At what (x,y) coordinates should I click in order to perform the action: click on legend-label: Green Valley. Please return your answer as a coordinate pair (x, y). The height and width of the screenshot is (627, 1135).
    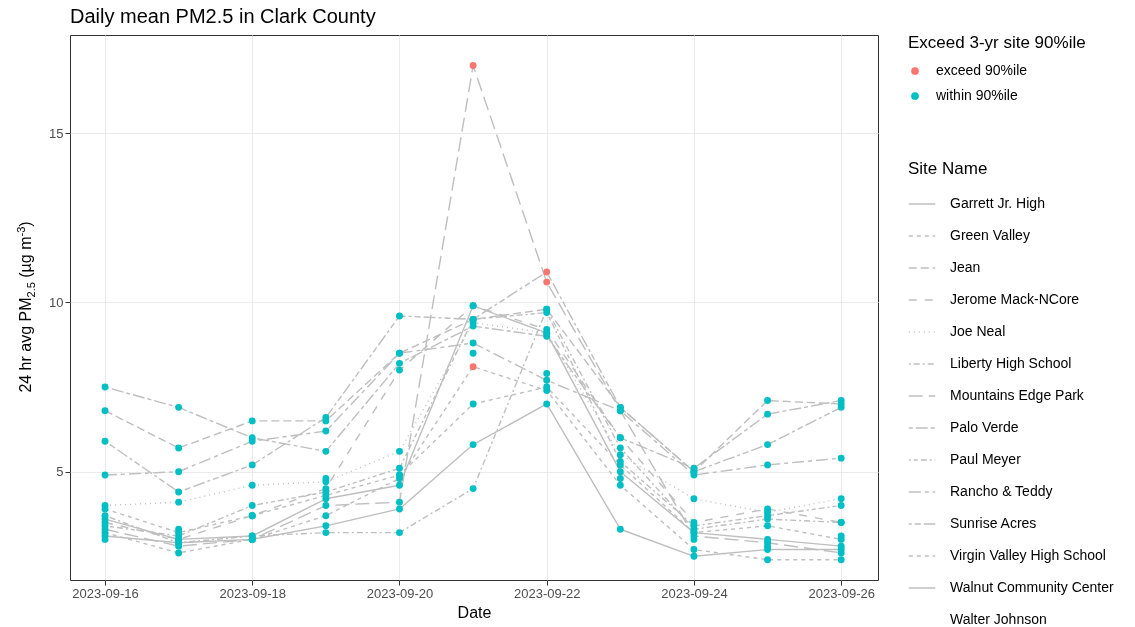
    Looking at the image, I should click on (990, 235).